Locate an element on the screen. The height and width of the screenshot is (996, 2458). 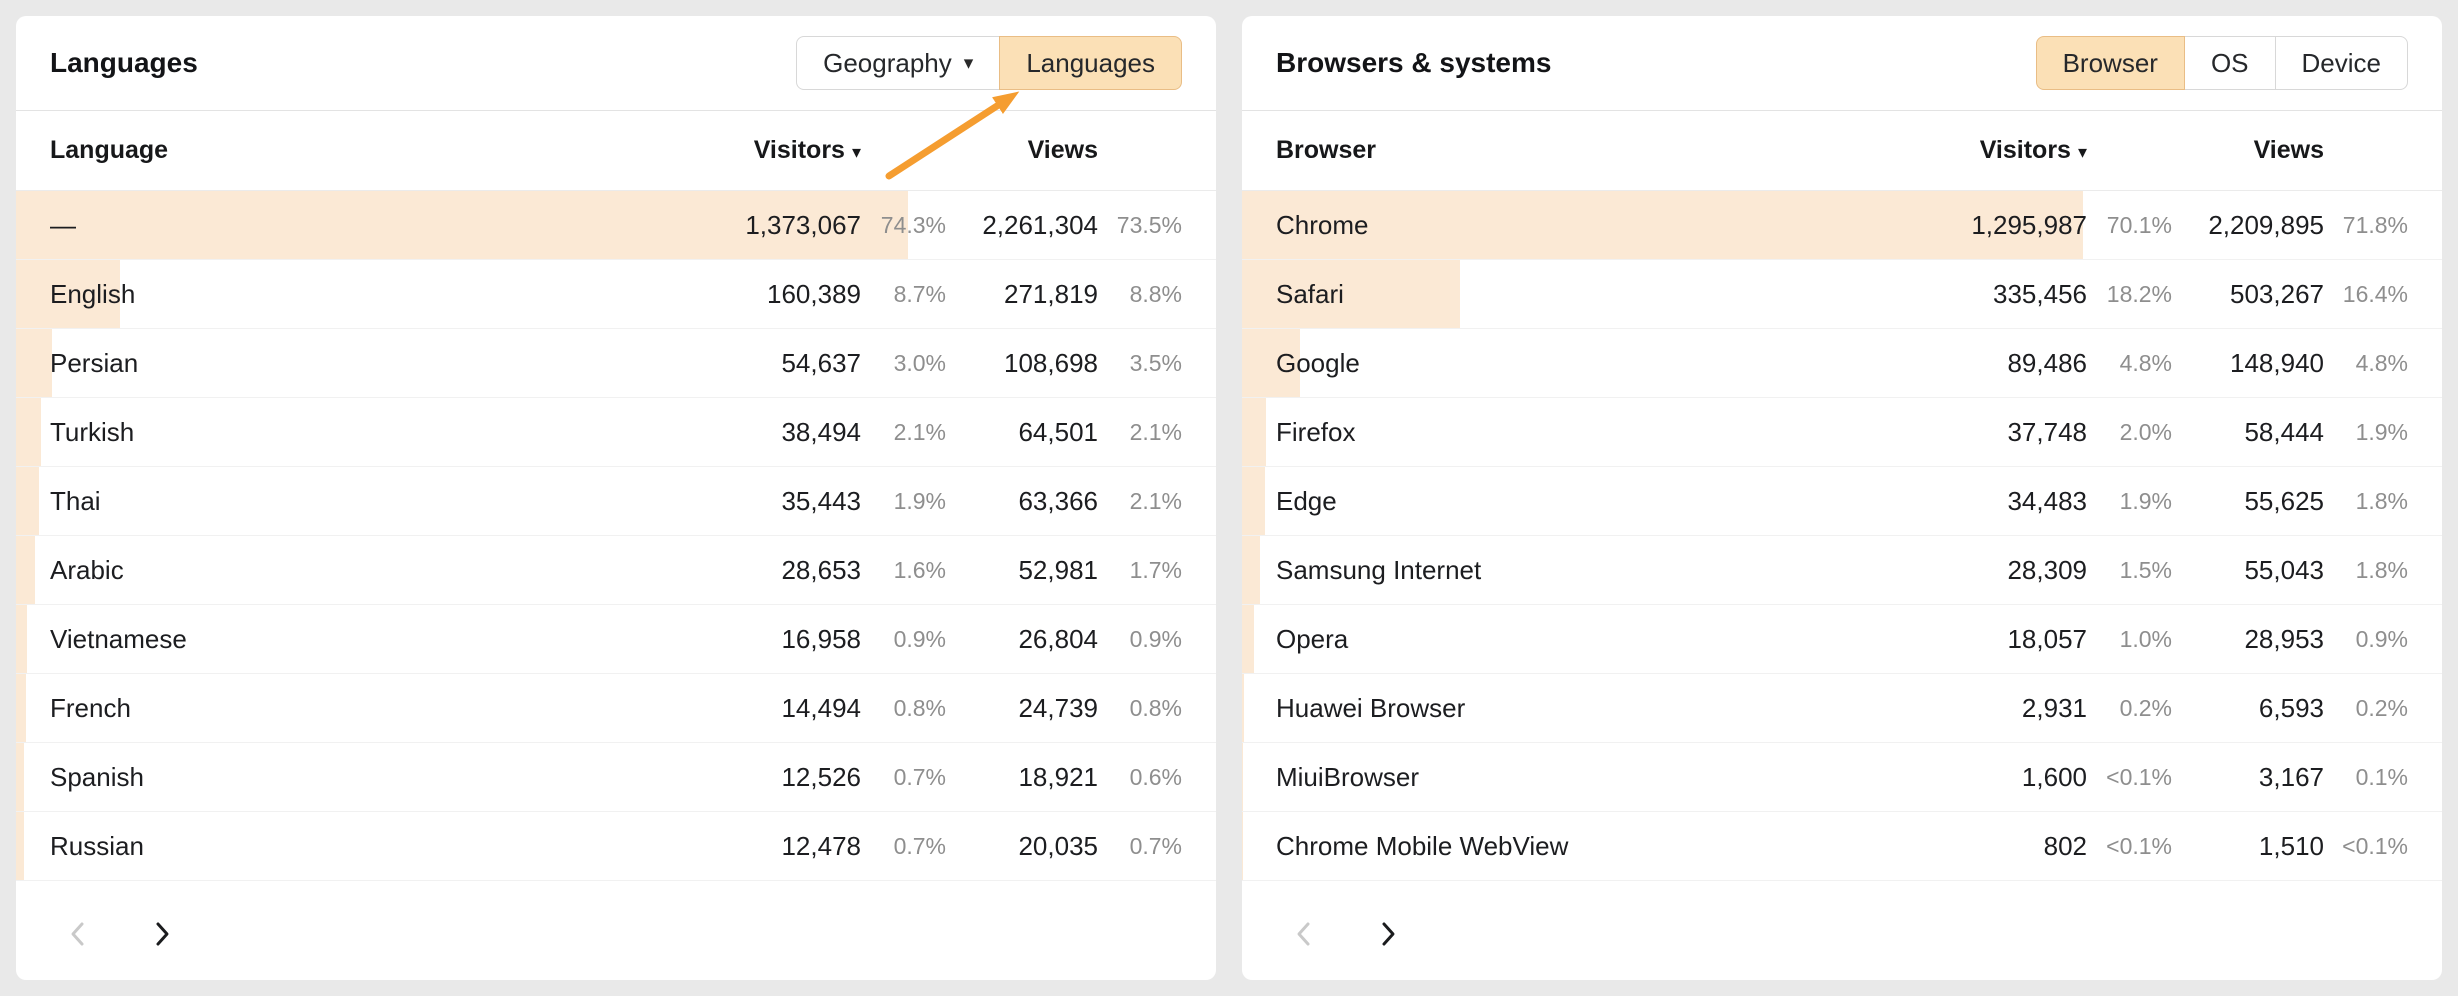
cell-views-pct: 1.7% is located at coordinates (1155, 569).